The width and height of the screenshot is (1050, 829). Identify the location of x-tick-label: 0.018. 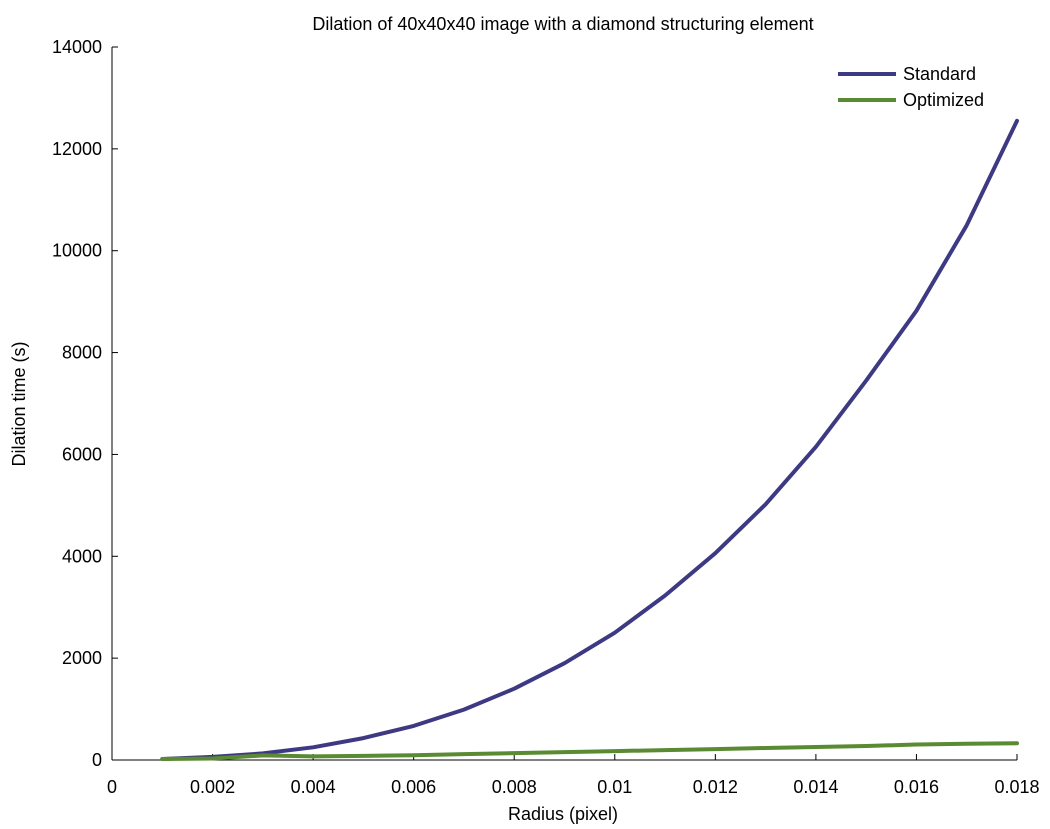
(1016, 787).